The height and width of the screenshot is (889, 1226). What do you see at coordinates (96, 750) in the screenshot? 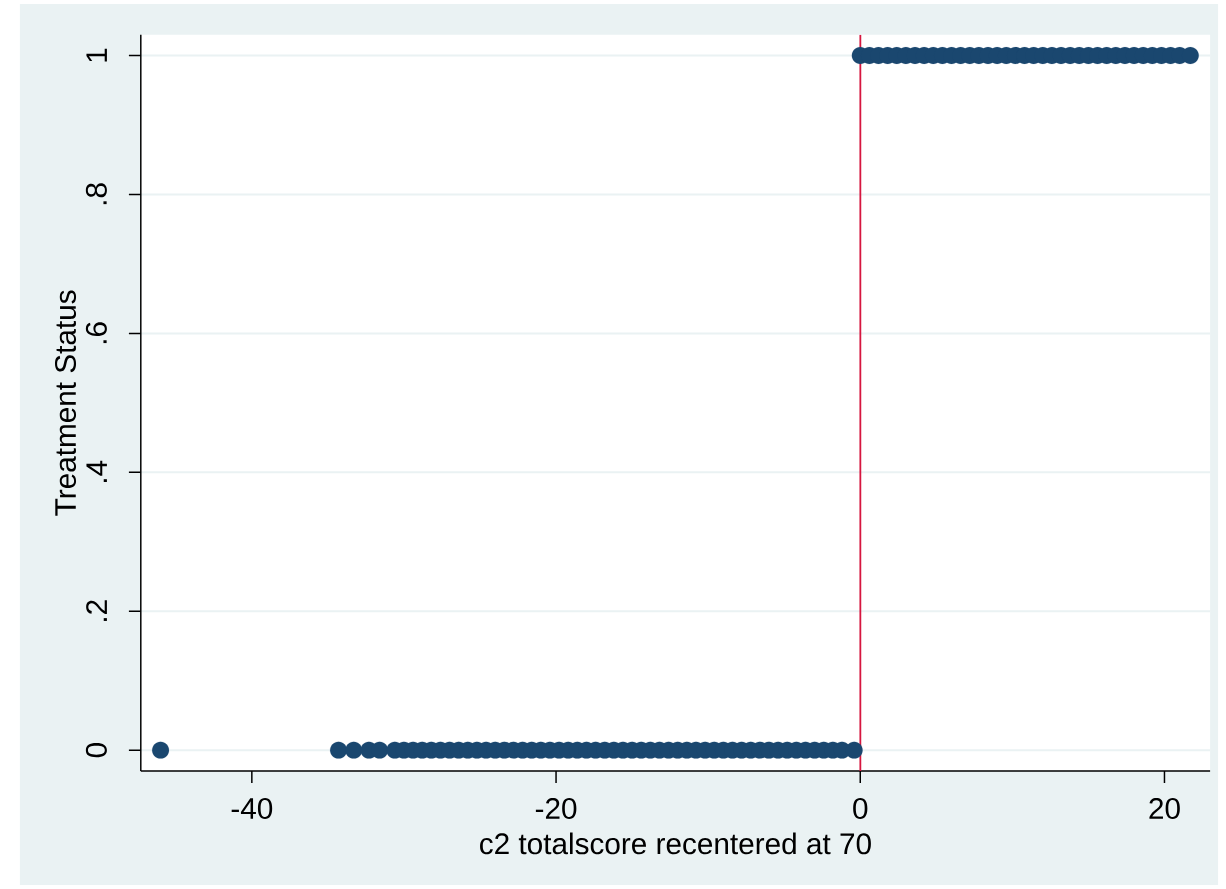
I see `y-tick-label: 0` at bounding box center [96, 750].